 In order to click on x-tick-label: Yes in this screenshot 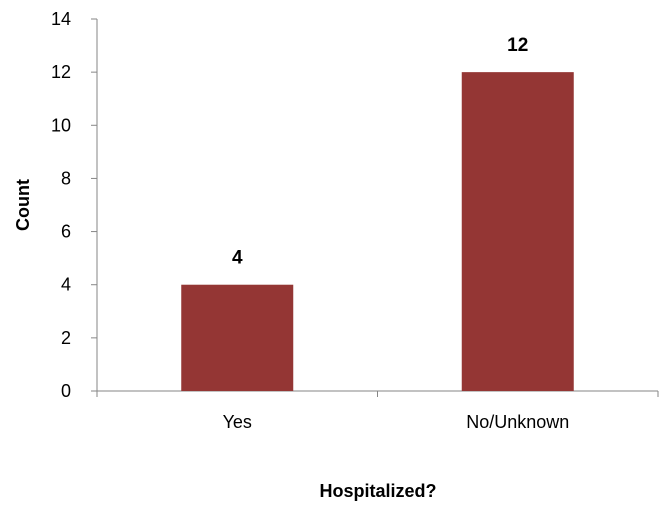, I will do `click(237, 422)`.